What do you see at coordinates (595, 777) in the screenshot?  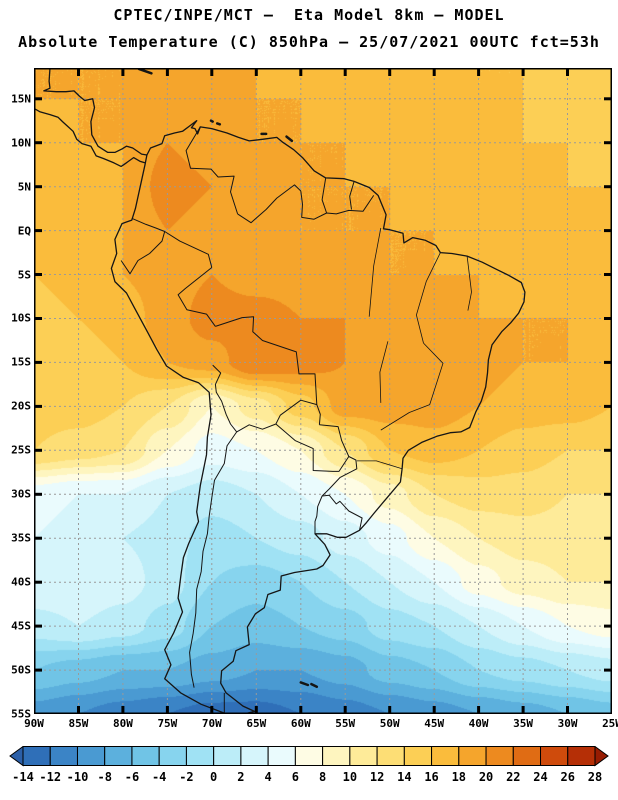 I see `colorbar-tick-label: 28` at bounding box center [595, 777].